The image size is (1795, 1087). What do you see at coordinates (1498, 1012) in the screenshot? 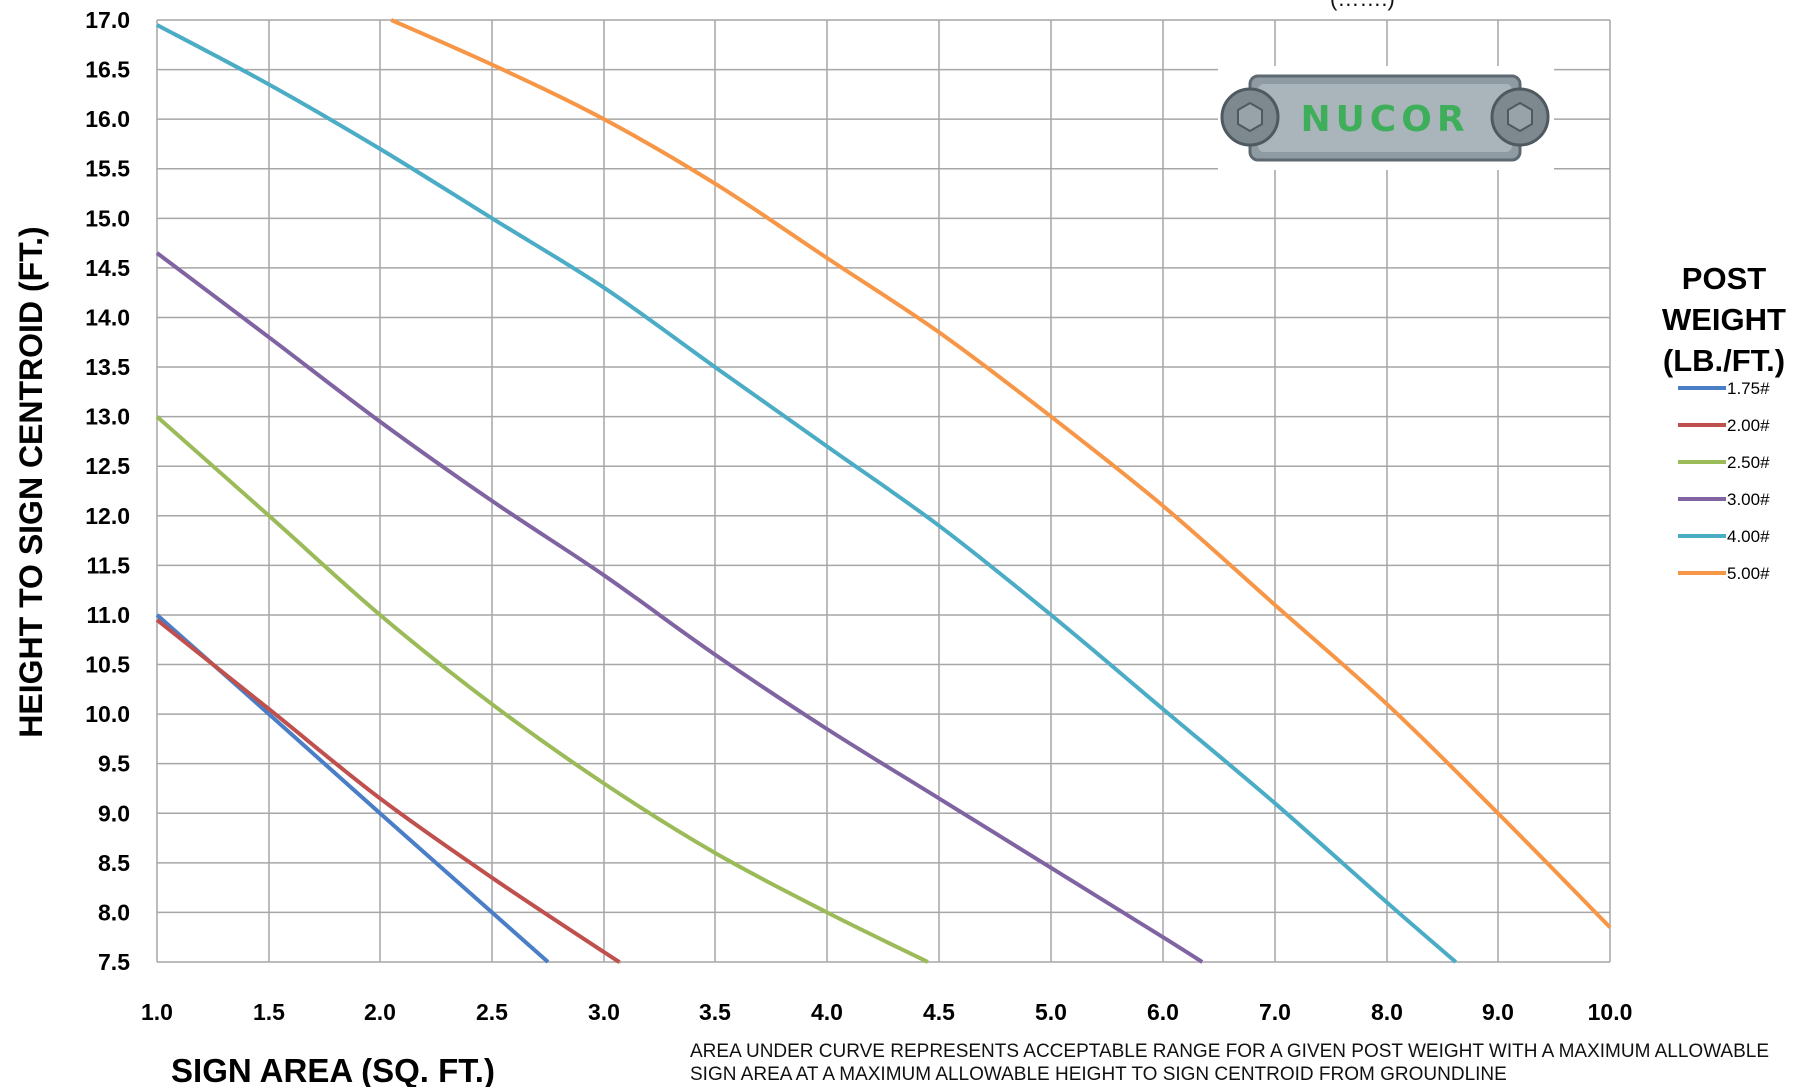
I see `x-tick-label: 9.0` at bounding box center [1498, 1012].